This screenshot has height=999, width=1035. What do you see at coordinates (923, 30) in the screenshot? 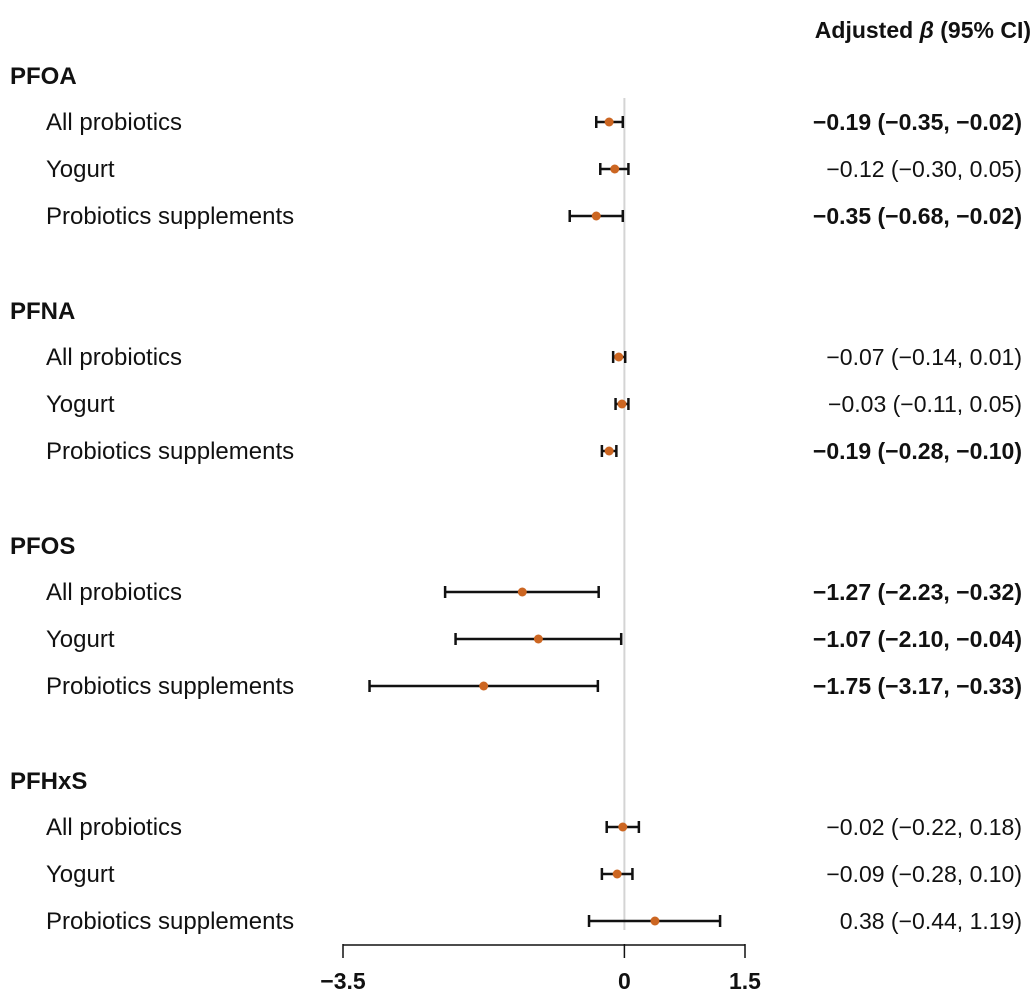
I see `estimate-column-header: Adjusted β (95% CI)` at bounding box center [923, 30].